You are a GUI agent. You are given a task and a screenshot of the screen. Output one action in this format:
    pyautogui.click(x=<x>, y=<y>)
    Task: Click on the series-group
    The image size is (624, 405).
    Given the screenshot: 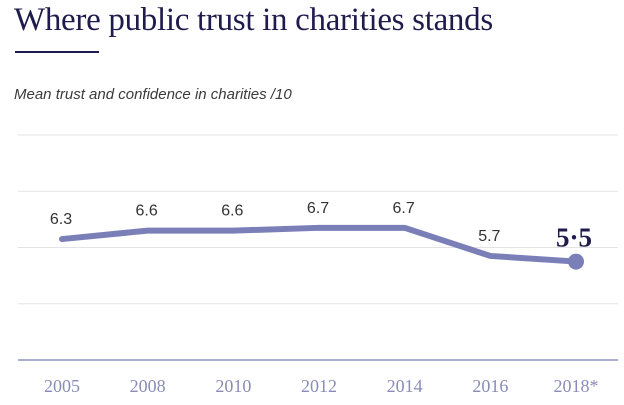 What is the action you would take?
    pyautogui.click(x=321, y=247)
    